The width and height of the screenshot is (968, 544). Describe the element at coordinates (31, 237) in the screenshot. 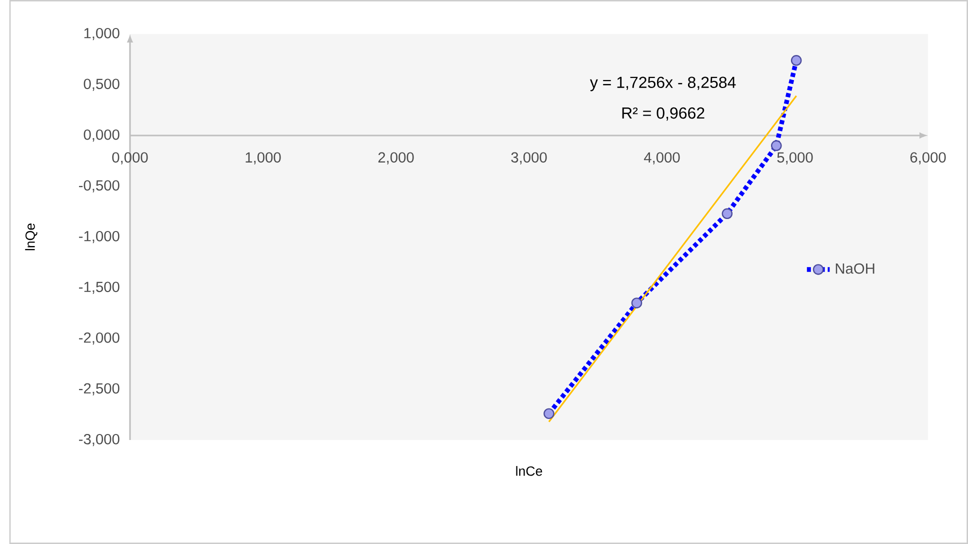

I see `y-axis-title: lnQe` at that location.